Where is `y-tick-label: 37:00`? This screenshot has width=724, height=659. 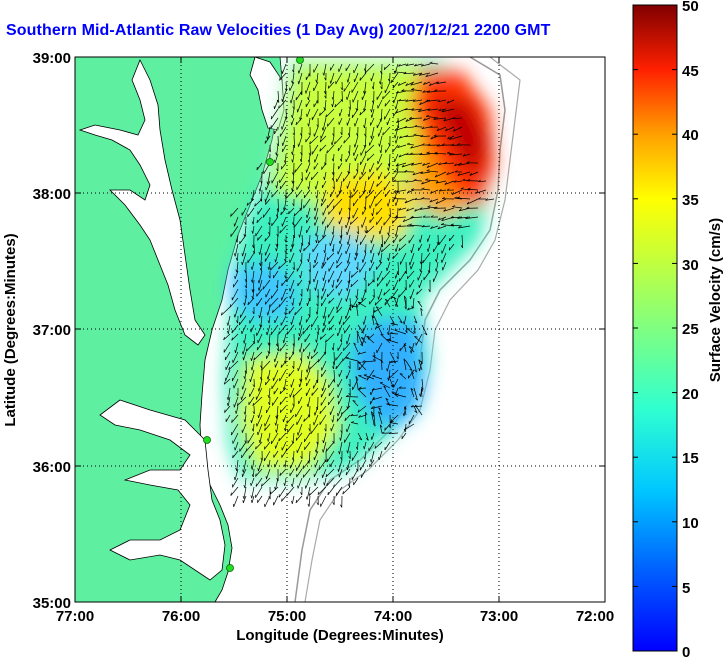 y-tick-label: 37:00 is located at coordinates (52, 330).